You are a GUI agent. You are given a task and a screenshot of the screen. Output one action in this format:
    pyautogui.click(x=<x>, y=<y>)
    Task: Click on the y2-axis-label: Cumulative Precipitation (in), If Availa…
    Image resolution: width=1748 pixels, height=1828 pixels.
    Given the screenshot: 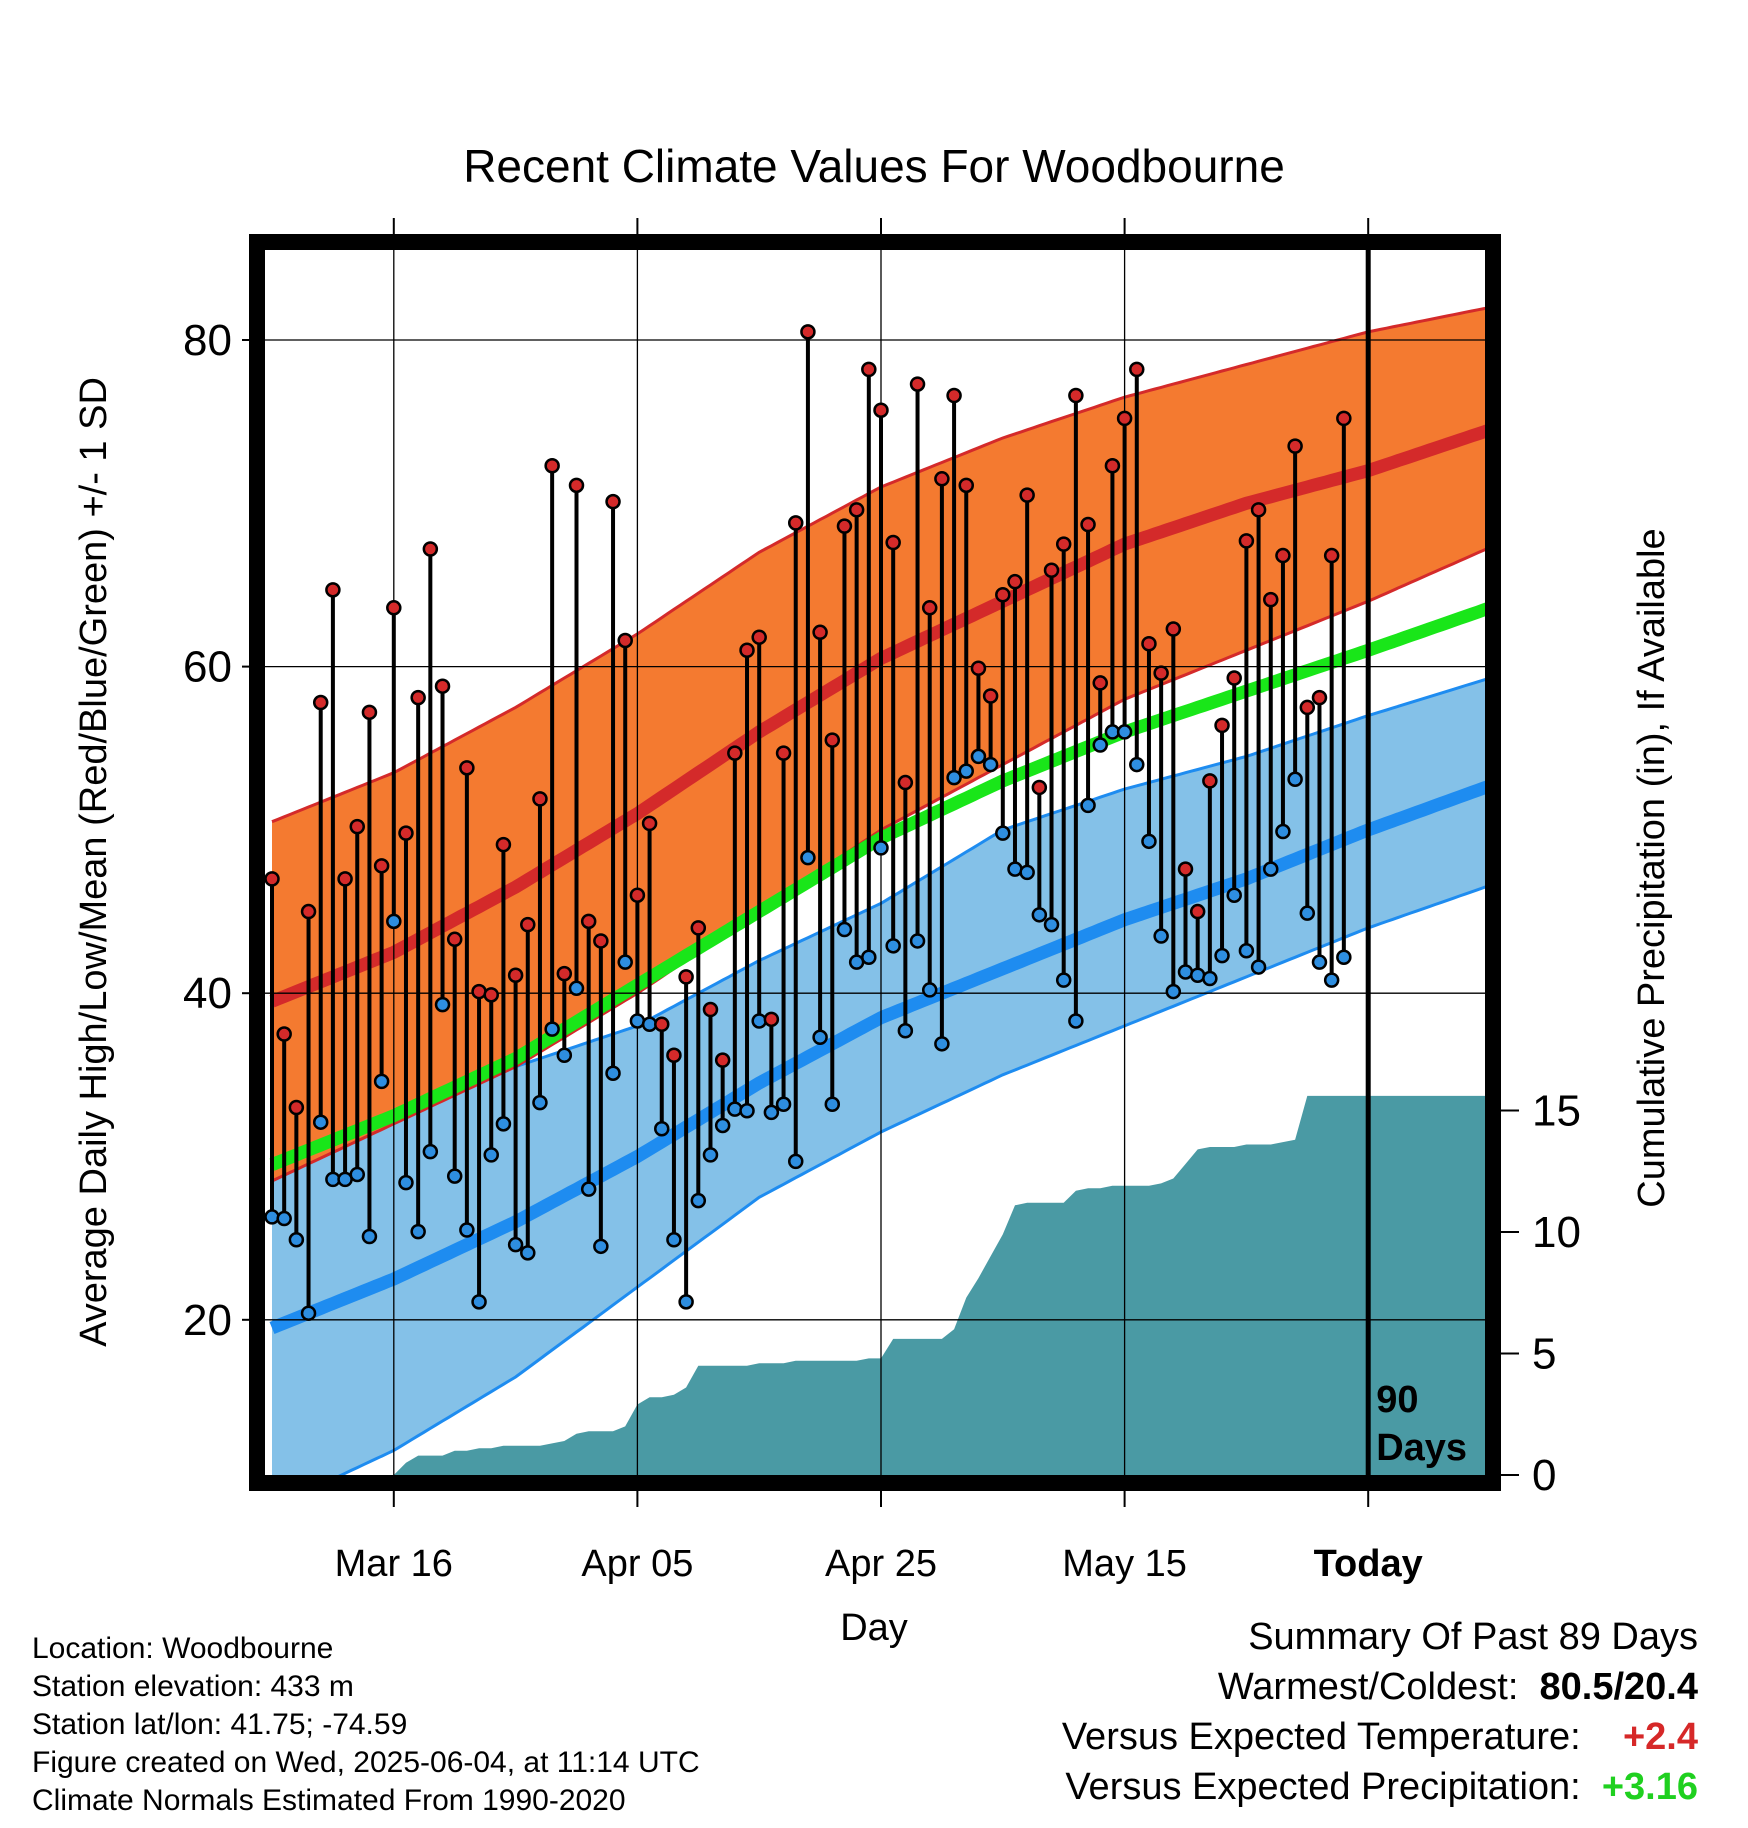 What is the action you would take?
    pyautogui.click(x=1652, y=867)
    